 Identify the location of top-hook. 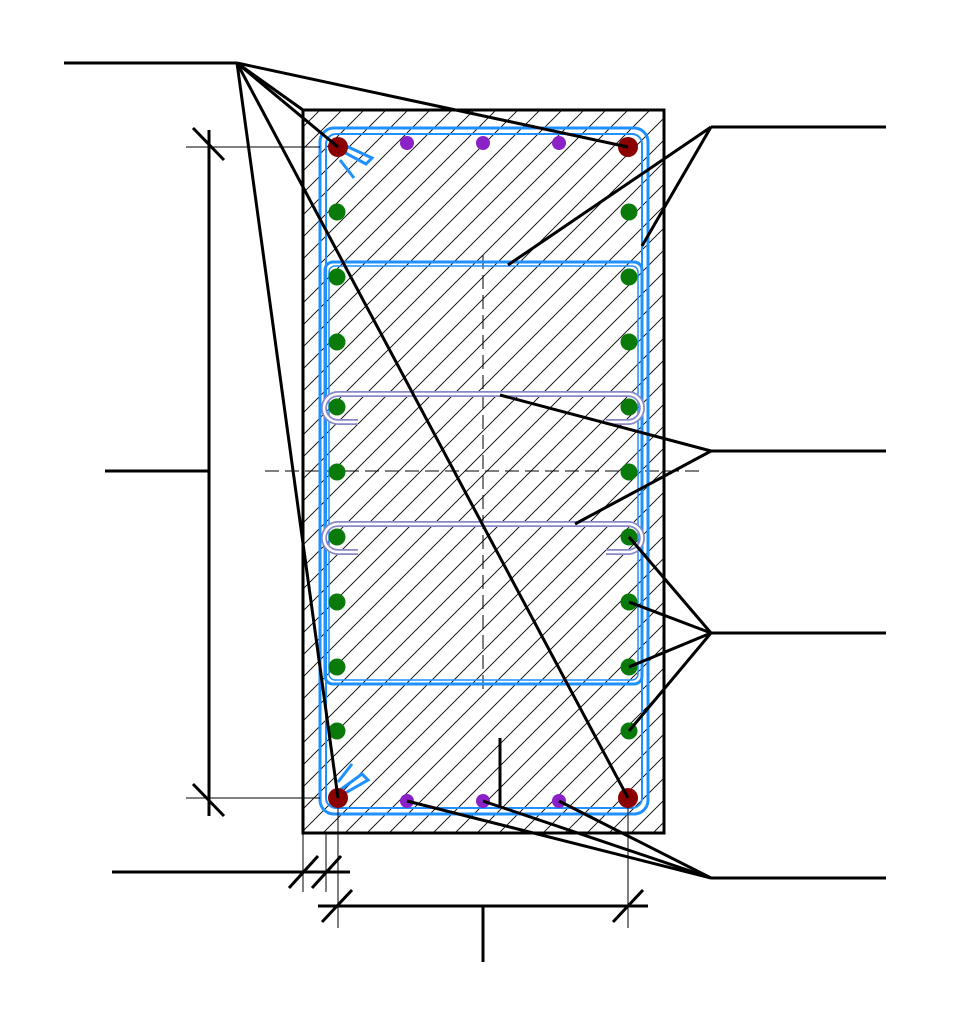
(353, 158).